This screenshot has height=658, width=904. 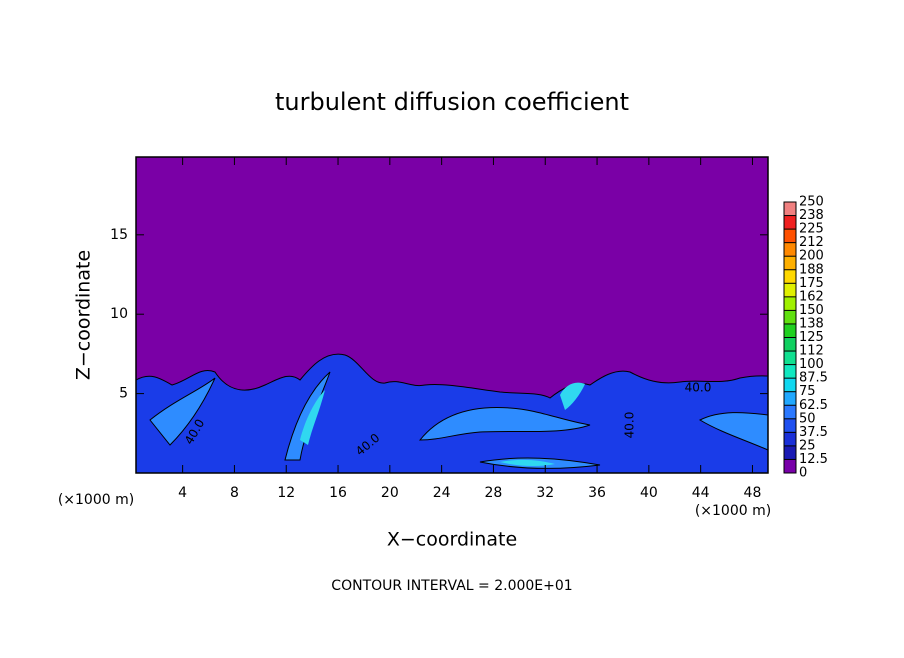 I want to click on x-tick-label: 8, so click(x=234, y=493).